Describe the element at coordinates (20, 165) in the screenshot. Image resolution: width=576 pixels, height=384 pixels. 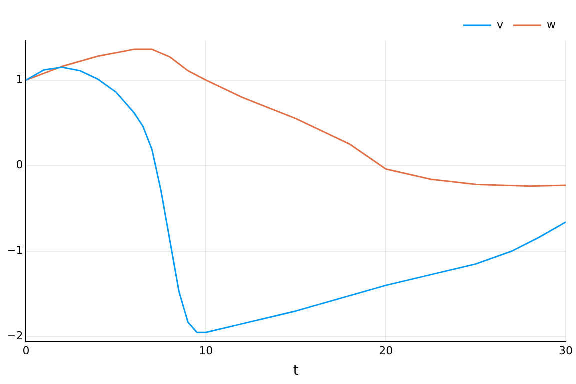
I see `y-tick-label: 0` at that location.